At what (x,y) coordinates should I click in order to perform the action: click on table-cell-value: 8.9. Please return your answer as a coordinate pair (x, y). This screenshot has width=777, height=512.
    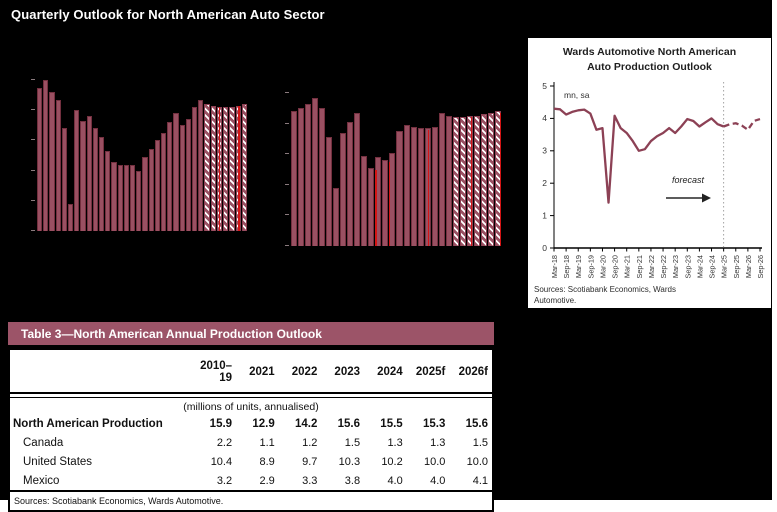
    Looking at the image, I should click on (267, 461).